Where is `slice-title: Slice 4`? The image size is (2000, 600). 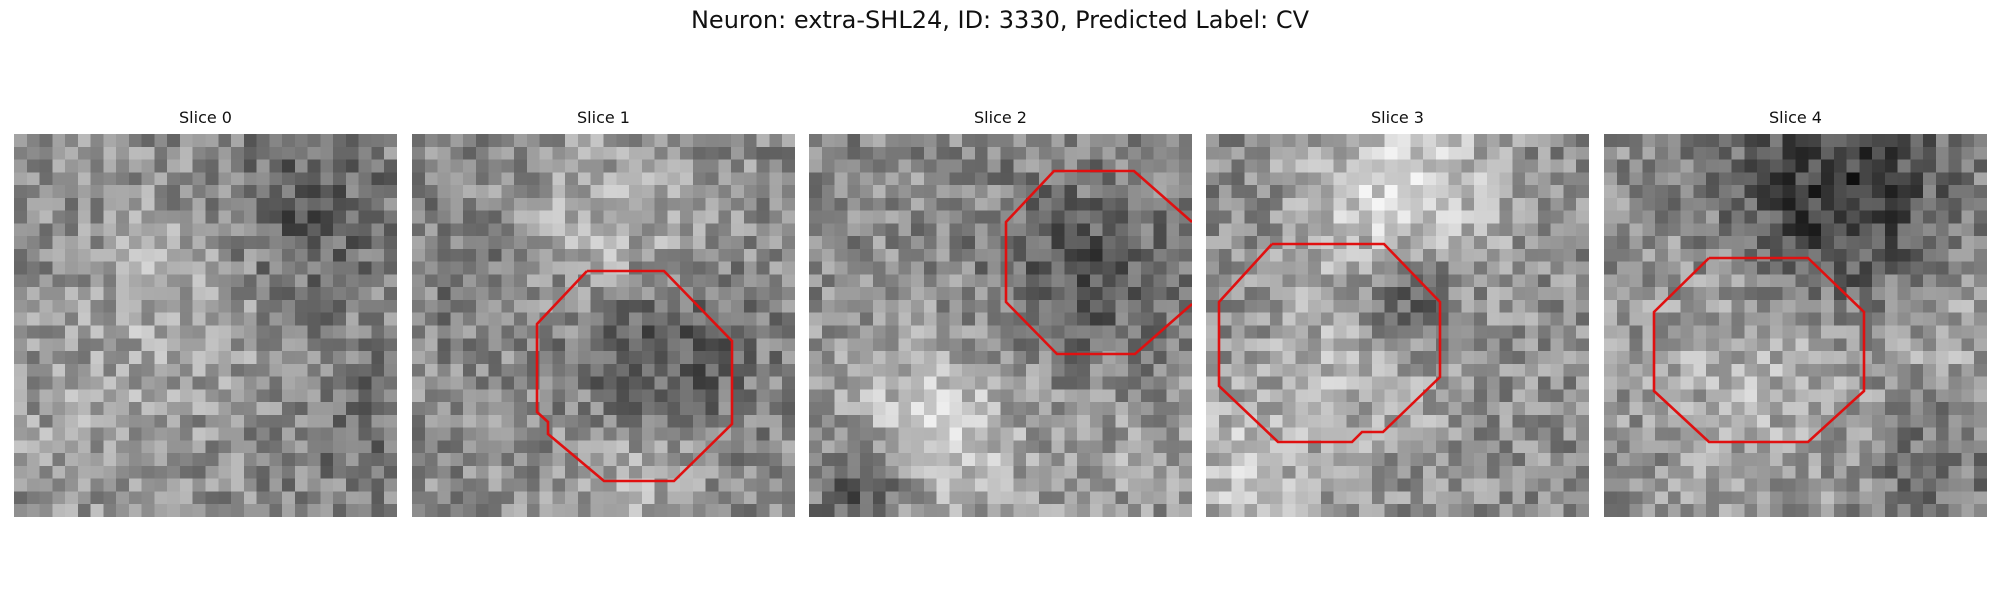
slice-title: Slice 4 is located at coordinates (1795, 117).